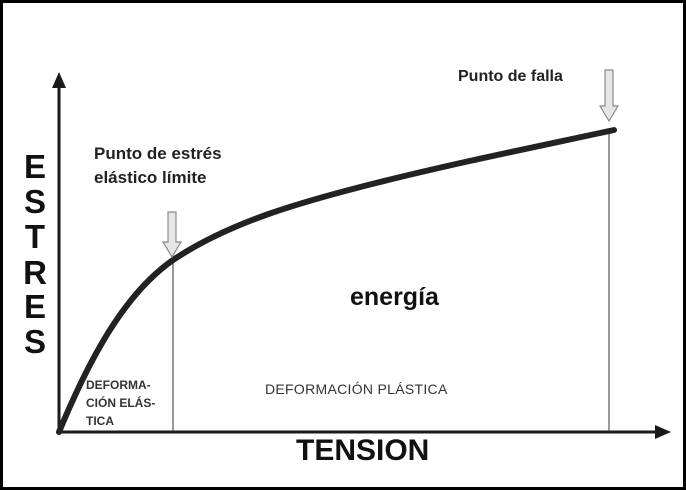 This screenshot has width=686, height=490. Describe the element at coordinates (35, 272) in the screenshot. I see `y-axis-label-letter: R` at that location.